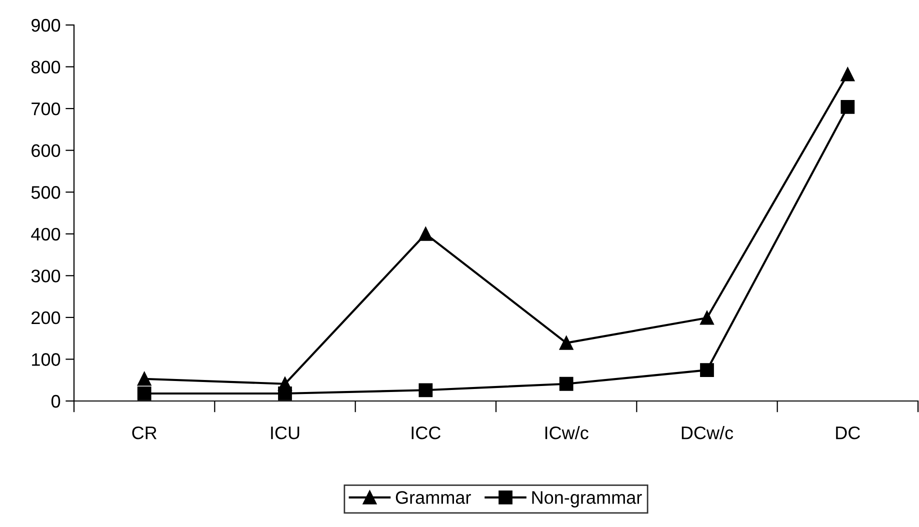 This screenshot has height=527, width=919. Describe the element at coordinates (848, 433) in the screenshot. I see `x-tick-label: DC` at that location.